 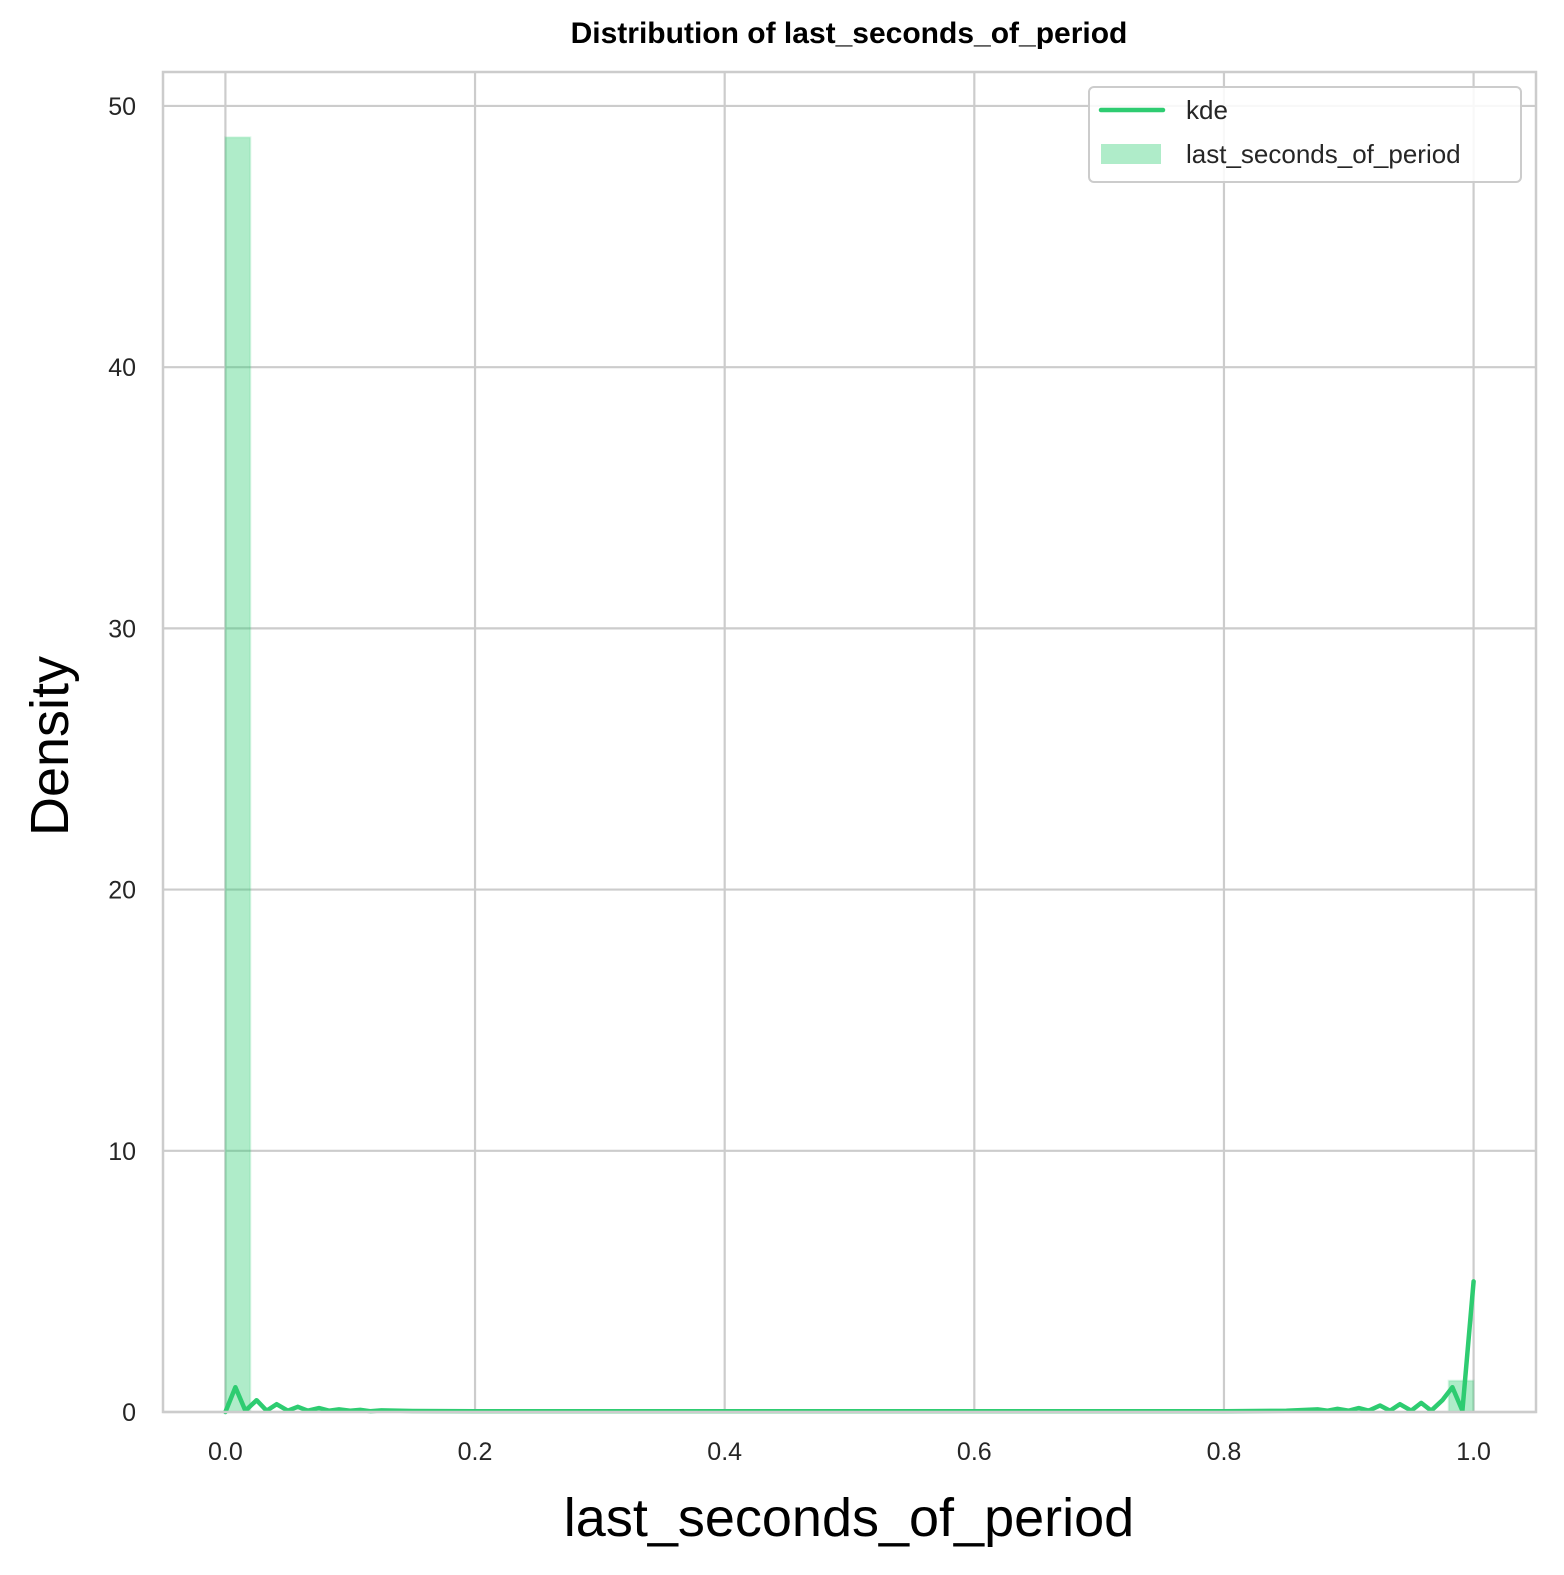 What do you see at coordinates (1207, 110) in the screenshot?
I see `legend-kde-label: kde` at bounding box center [1207, 110].